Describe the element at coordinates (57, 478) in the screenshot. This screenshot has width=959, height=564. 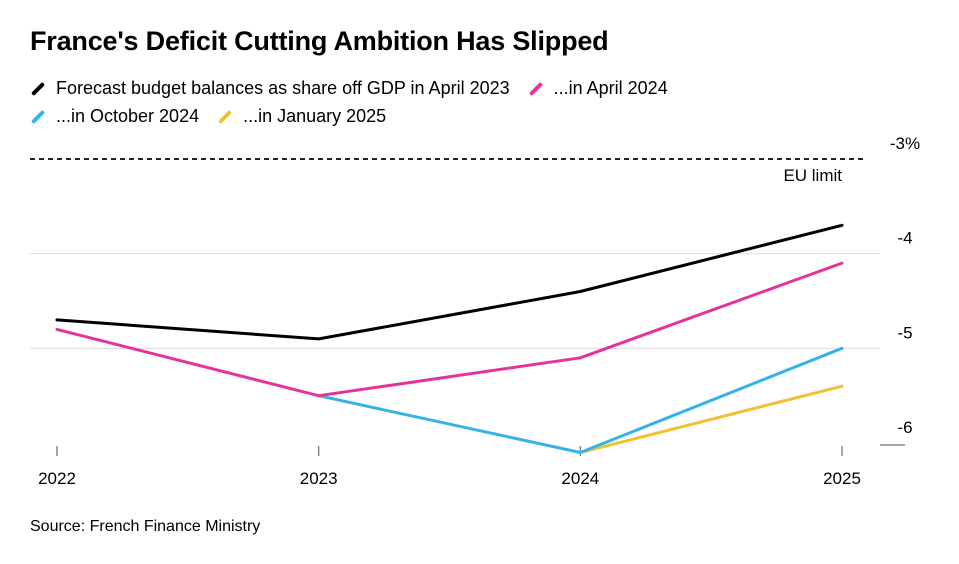
I see `x-tick-label: 2022` at that location.